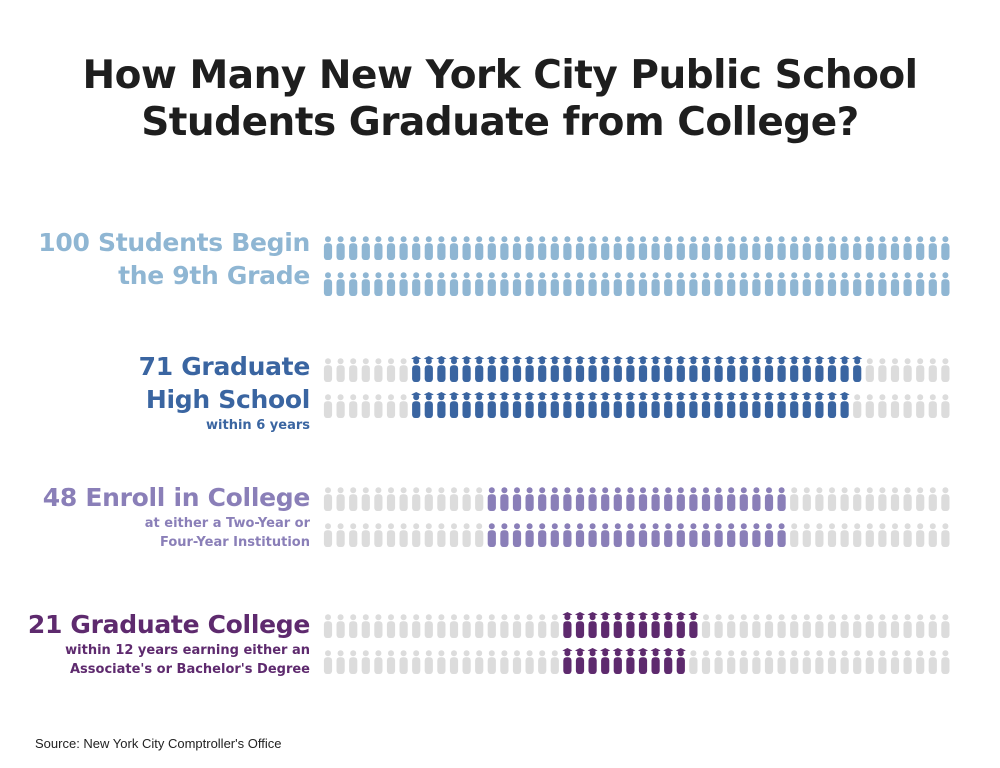 This screenshot has width=1000, height=768. Describe the element at coordinates (187, 650) in the screenshot. I see `row-sublabel-line: within 12 years earning either an` at that location.